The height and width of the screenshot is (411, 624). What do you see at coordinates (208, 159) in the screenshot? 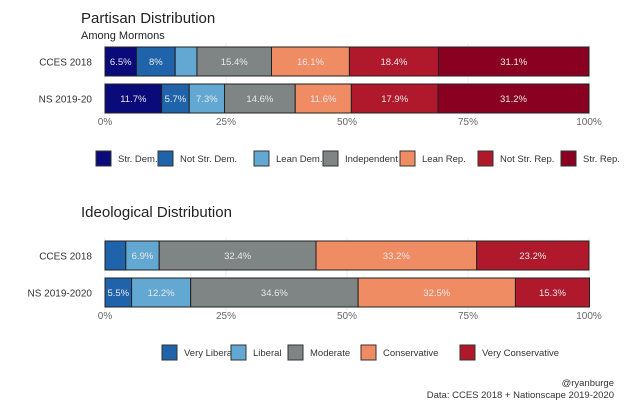
I see `legend-label: Not Str. Dem.` at bounding box center [208, 159].